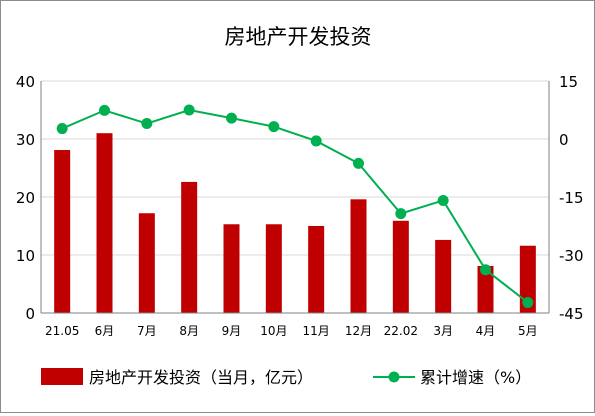 This screenshot has height=416, width=595. What do you see at coordinates (25, 140) in the screenshot?
I see `y-left-tick-label: 30` at bounding box center [25, 140].